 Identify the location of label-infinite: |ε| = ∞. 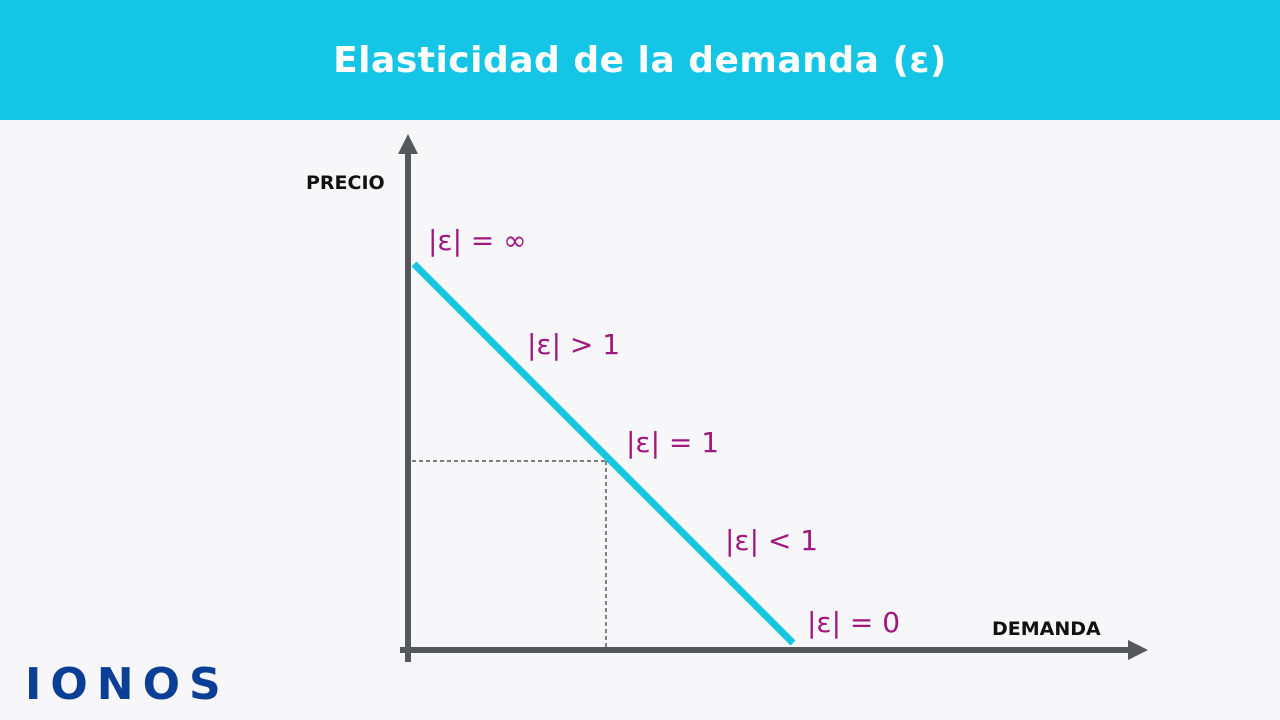
(477, 240).